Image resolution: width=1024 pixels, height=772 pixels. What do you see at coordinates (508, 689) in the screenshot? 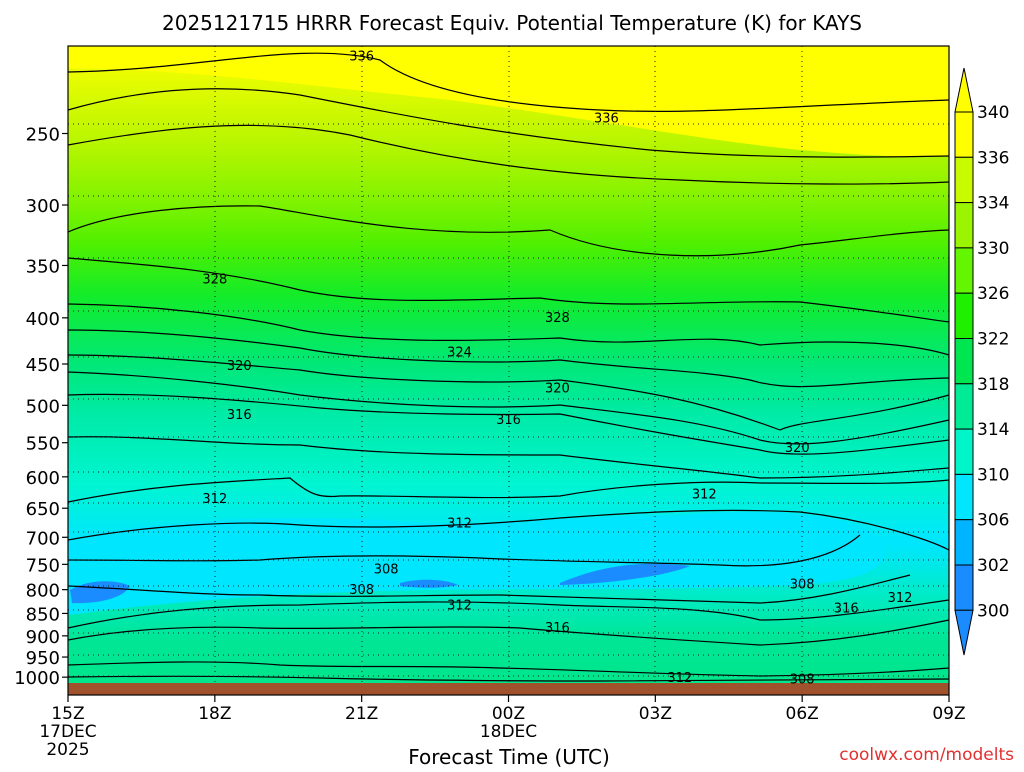
I see `ground-strip` at bounding box center [508, 689].